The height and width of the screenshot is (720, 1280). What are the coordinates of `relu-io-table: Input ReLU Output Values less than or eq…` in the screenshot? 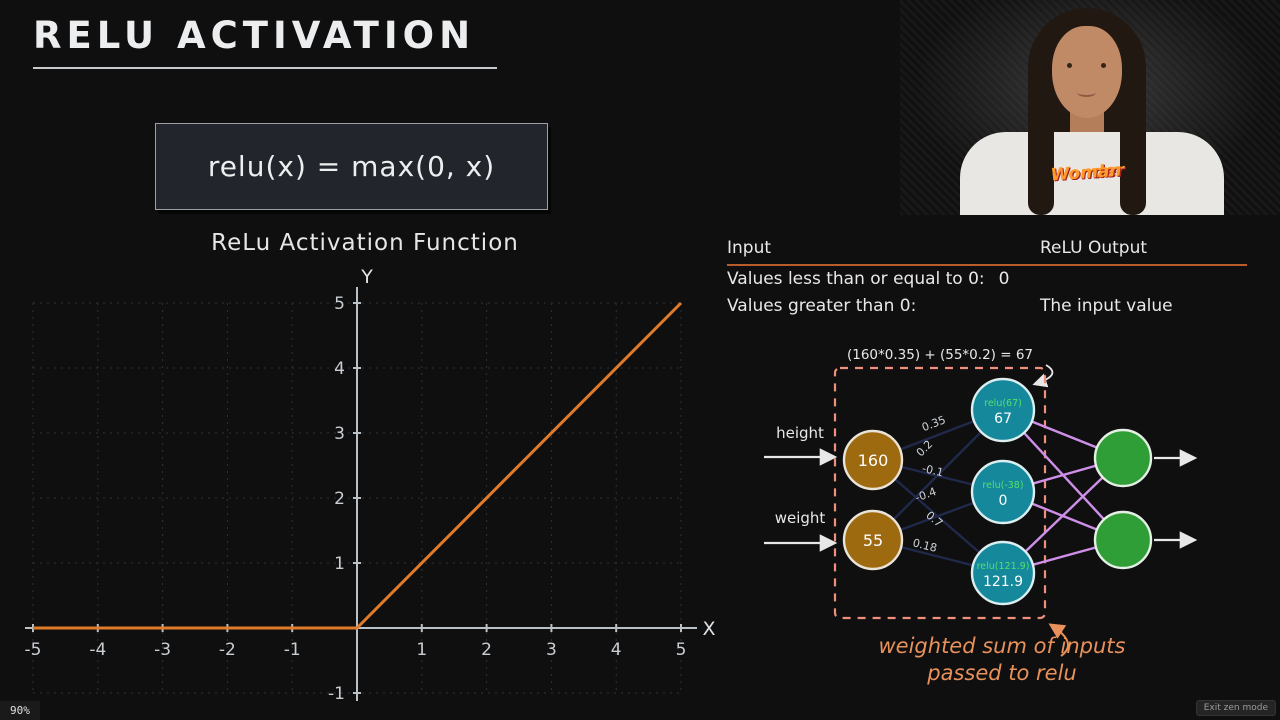 It's located at (1001, 279).